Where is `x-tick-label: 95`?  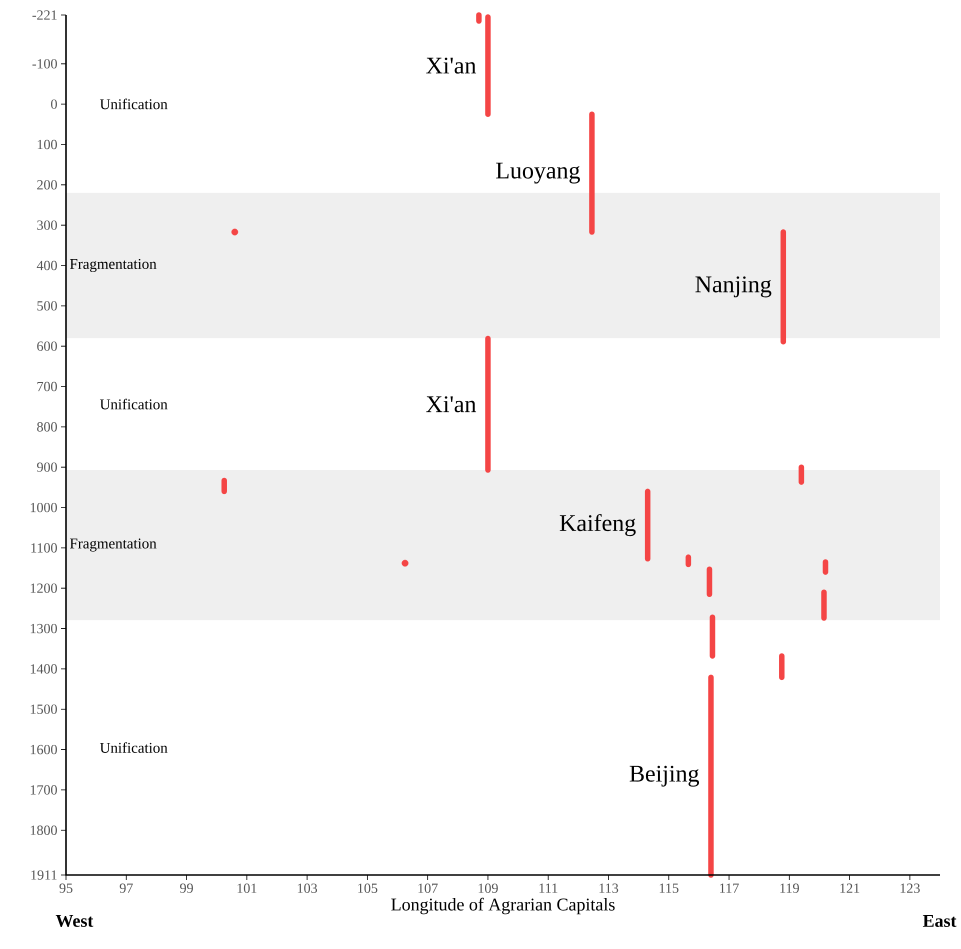
x-tick-label: 95 is located at coordinates (65, 888).